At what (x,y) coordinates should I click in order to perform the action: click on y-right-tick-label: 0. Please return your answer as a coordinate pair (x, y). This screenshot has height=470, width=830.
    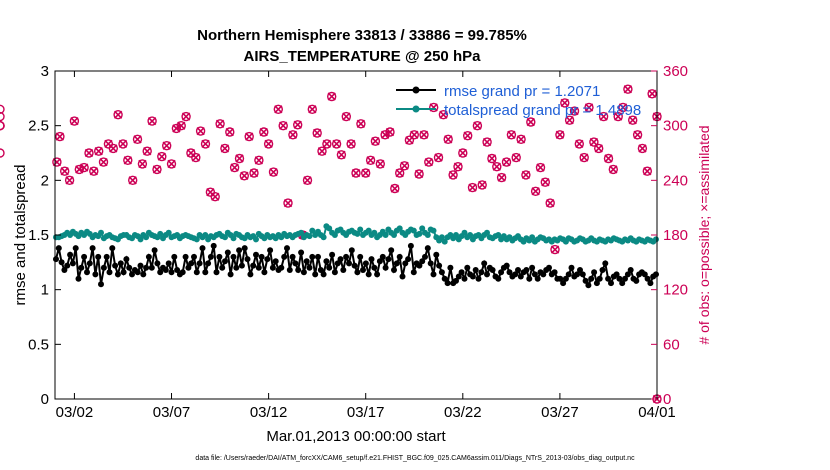
    Looking at the image, I should click on (667, 399).